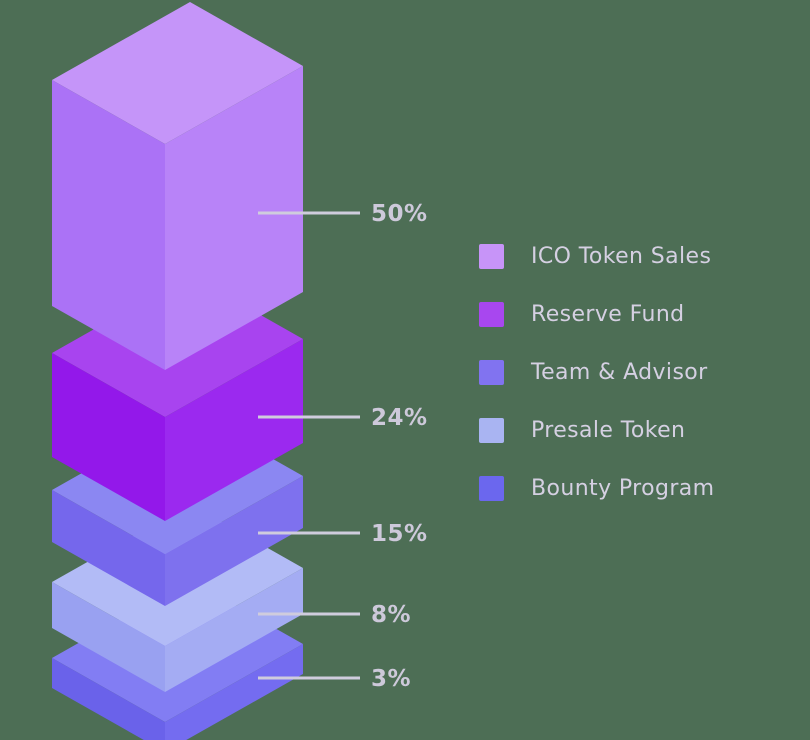 This screenshot has height=740, width=810. I want to click on block-presale-token-left-face, so click(108, 637).